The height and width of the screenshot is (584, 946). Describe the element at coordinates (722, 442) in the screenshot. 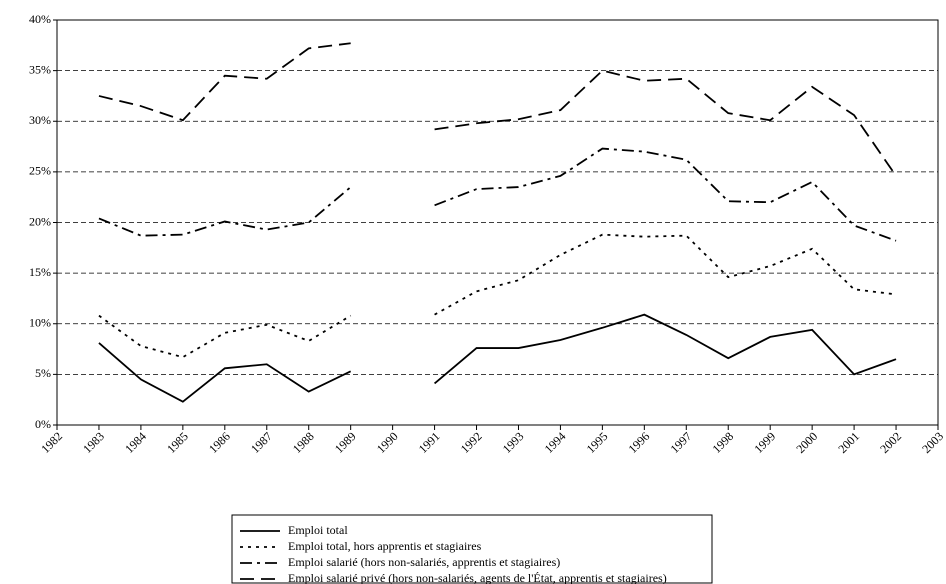

I see `x-tick-label: 1998` at that location.